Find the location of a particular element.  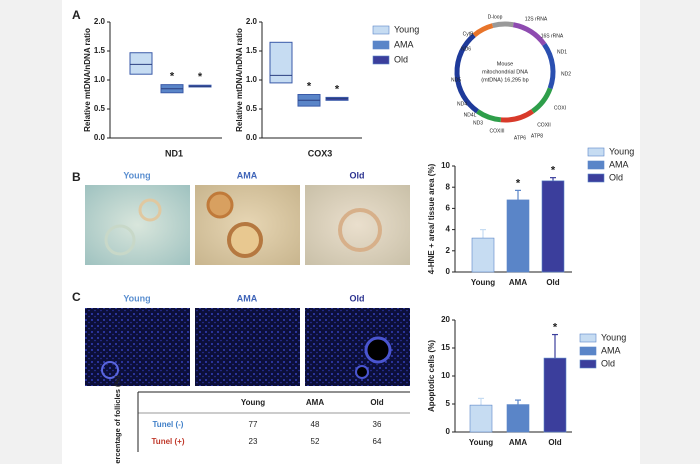

x-axis-label: COX3 is located at coordinates (320, 153).